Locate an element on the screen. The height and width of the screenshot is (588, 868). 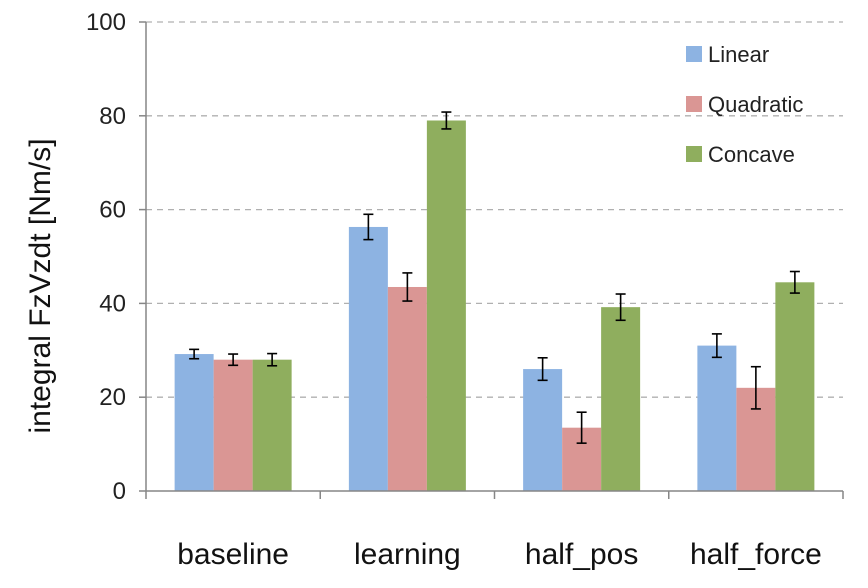
y-tick-label: 20 is located at coordinates (112, 397).